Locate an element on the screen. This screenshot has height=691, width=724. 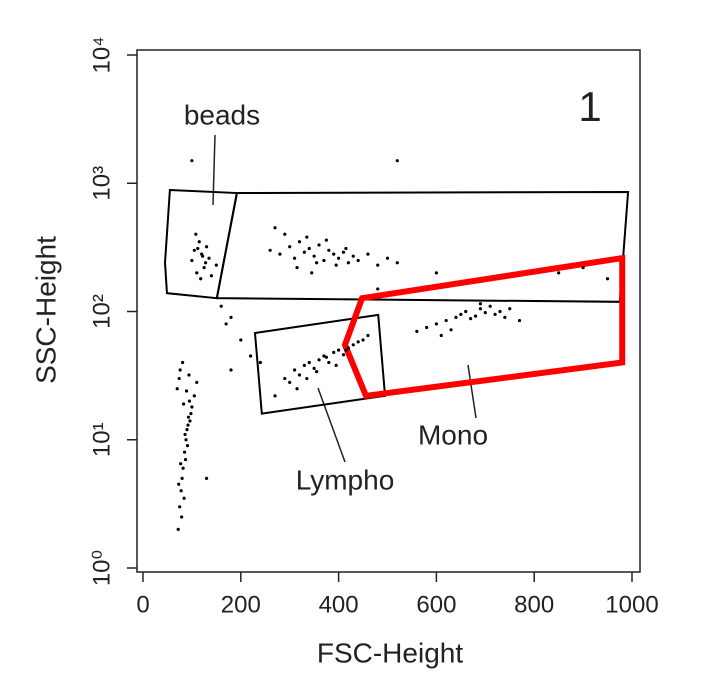
x-tick-label: 0 is located at coordinates (142, 604).